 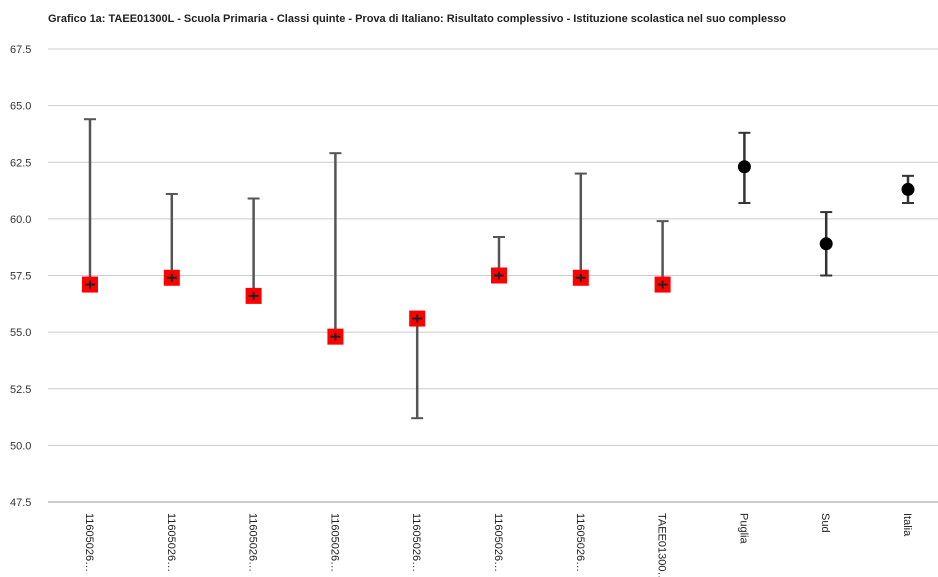 What do you see at coordinates (743, 528) in the screenshot?
I see `x-tick-label: Puglia` at bounding box center [743, 528].